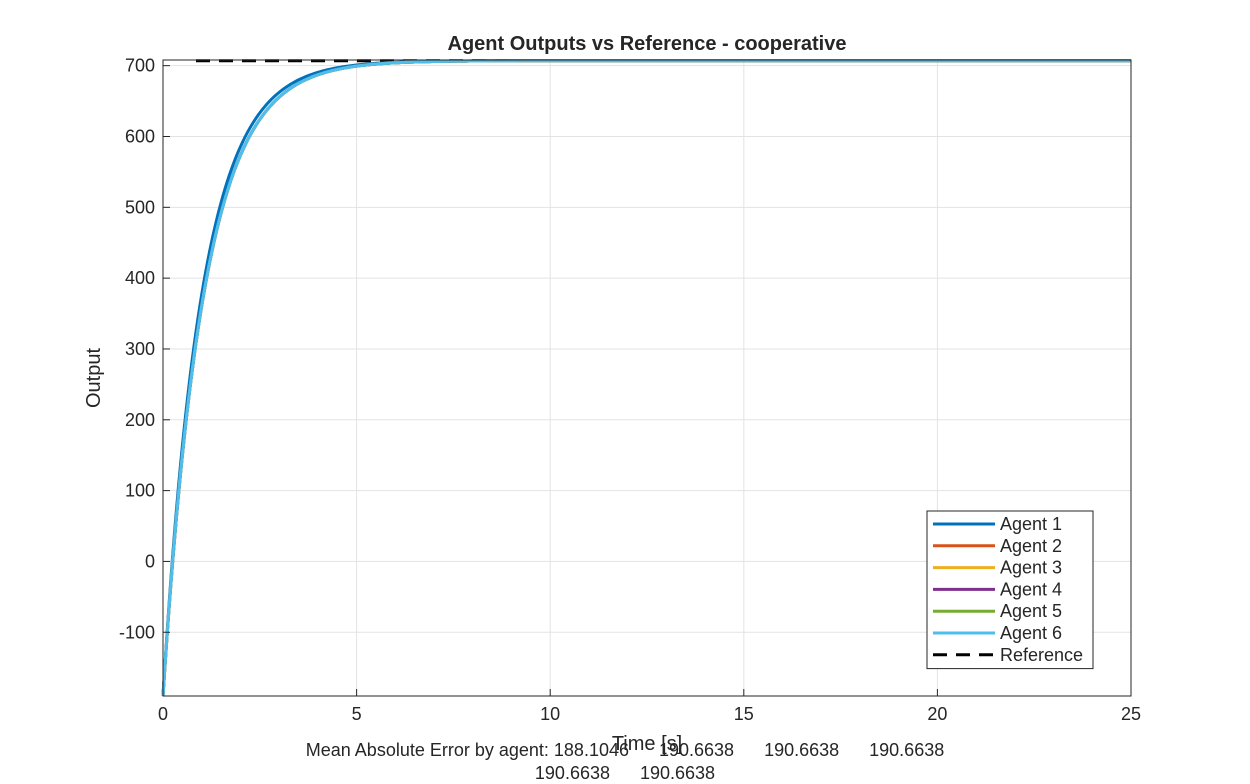  I want to click on y-tick-label: 100, so click(140, 491).